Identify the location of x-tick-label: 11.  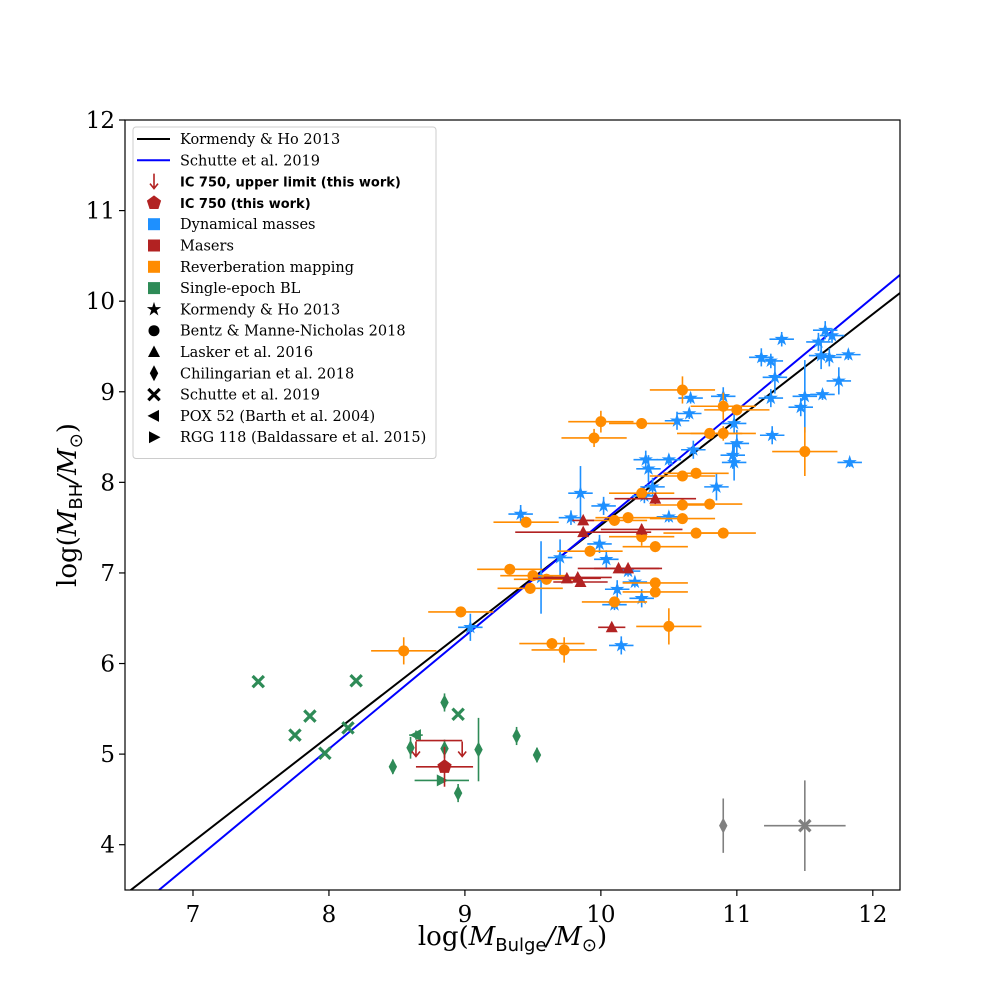
(736, 915).